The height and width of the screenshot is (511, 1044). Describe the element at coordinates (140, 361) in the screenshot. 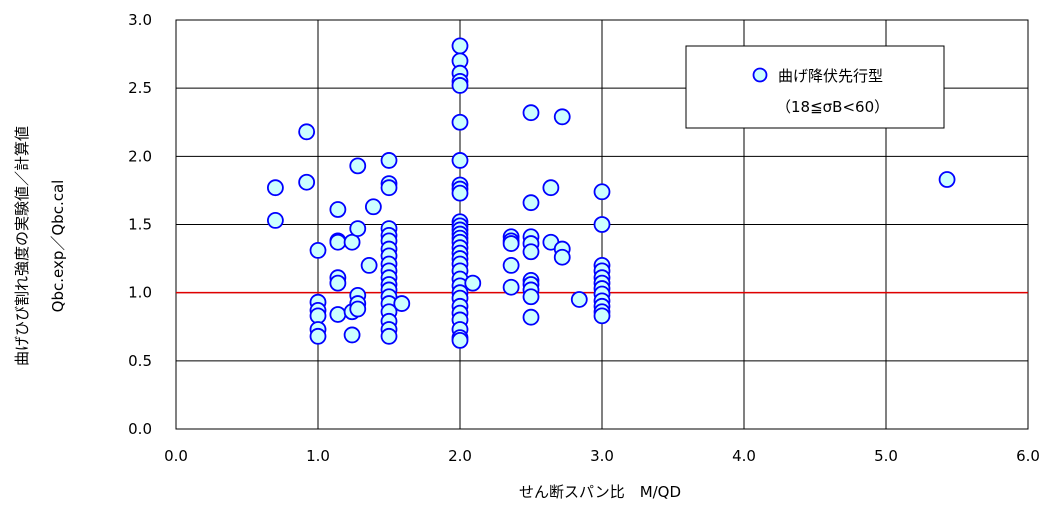

I see `y-tick-label: 0.5` at that location.